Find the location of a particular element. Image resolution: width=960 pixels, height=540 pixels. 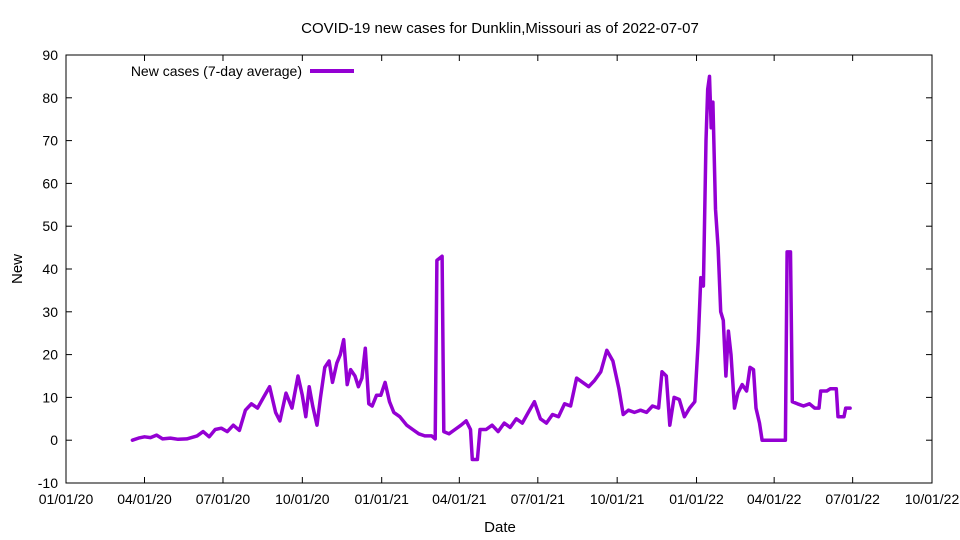

y-tick-label: 0 is located at coordinates (54, 440).